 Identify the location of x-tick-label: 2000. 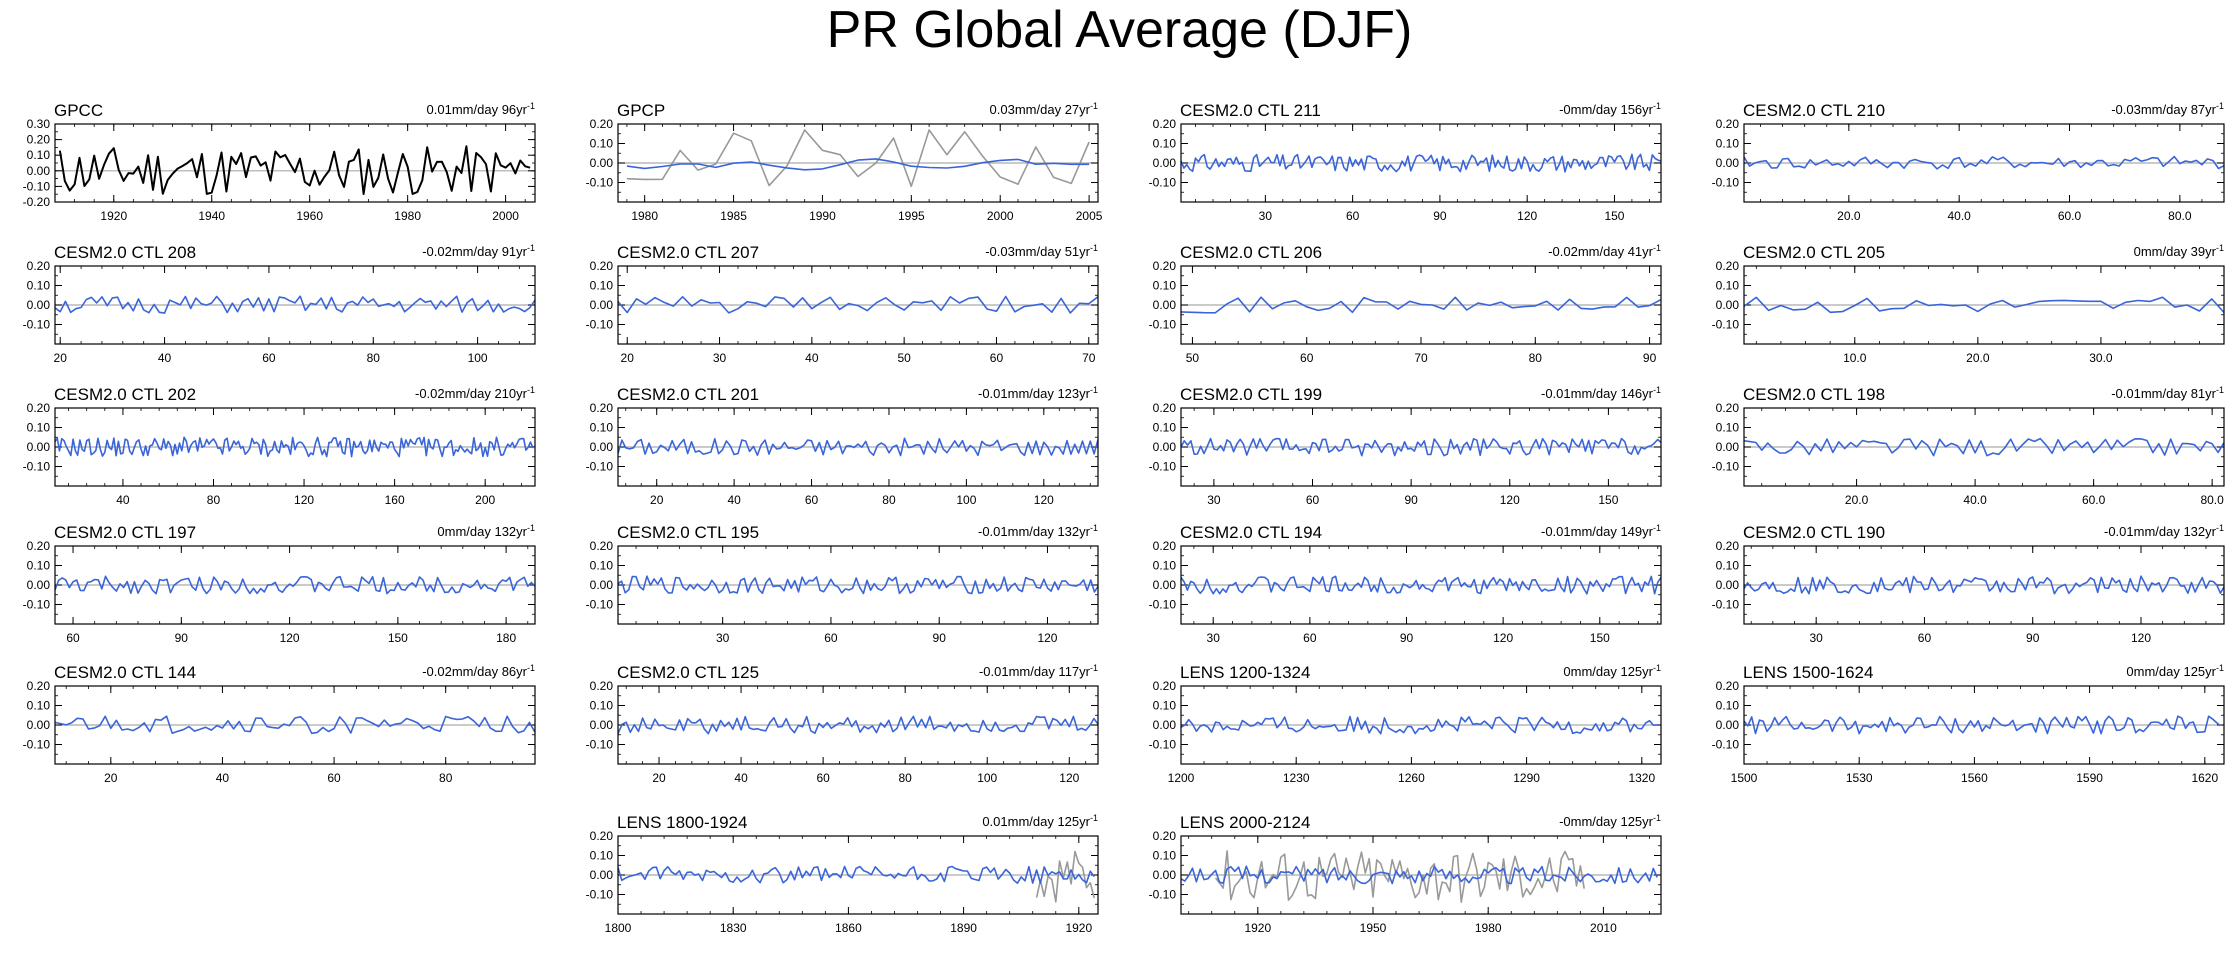
(1000, 216).